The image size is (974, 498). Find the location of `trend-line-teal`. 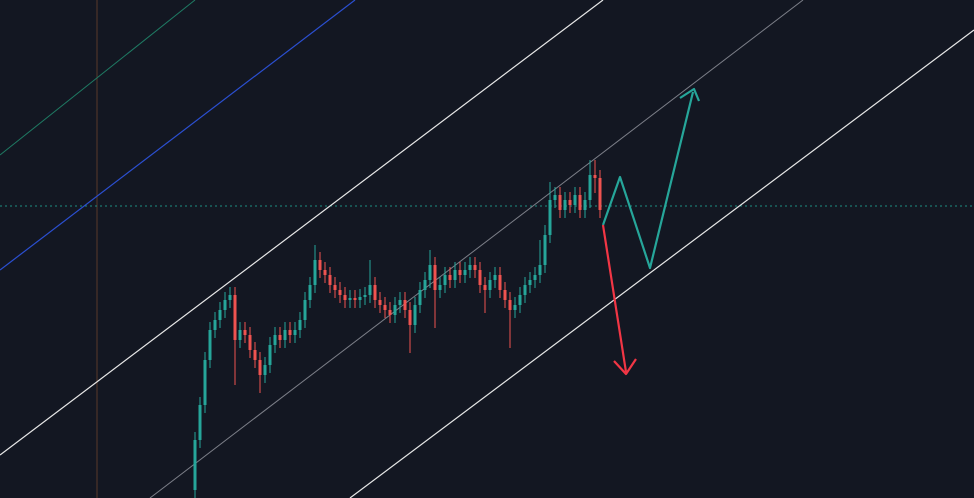

trend-line-teal is located at coordinates (98, 78).